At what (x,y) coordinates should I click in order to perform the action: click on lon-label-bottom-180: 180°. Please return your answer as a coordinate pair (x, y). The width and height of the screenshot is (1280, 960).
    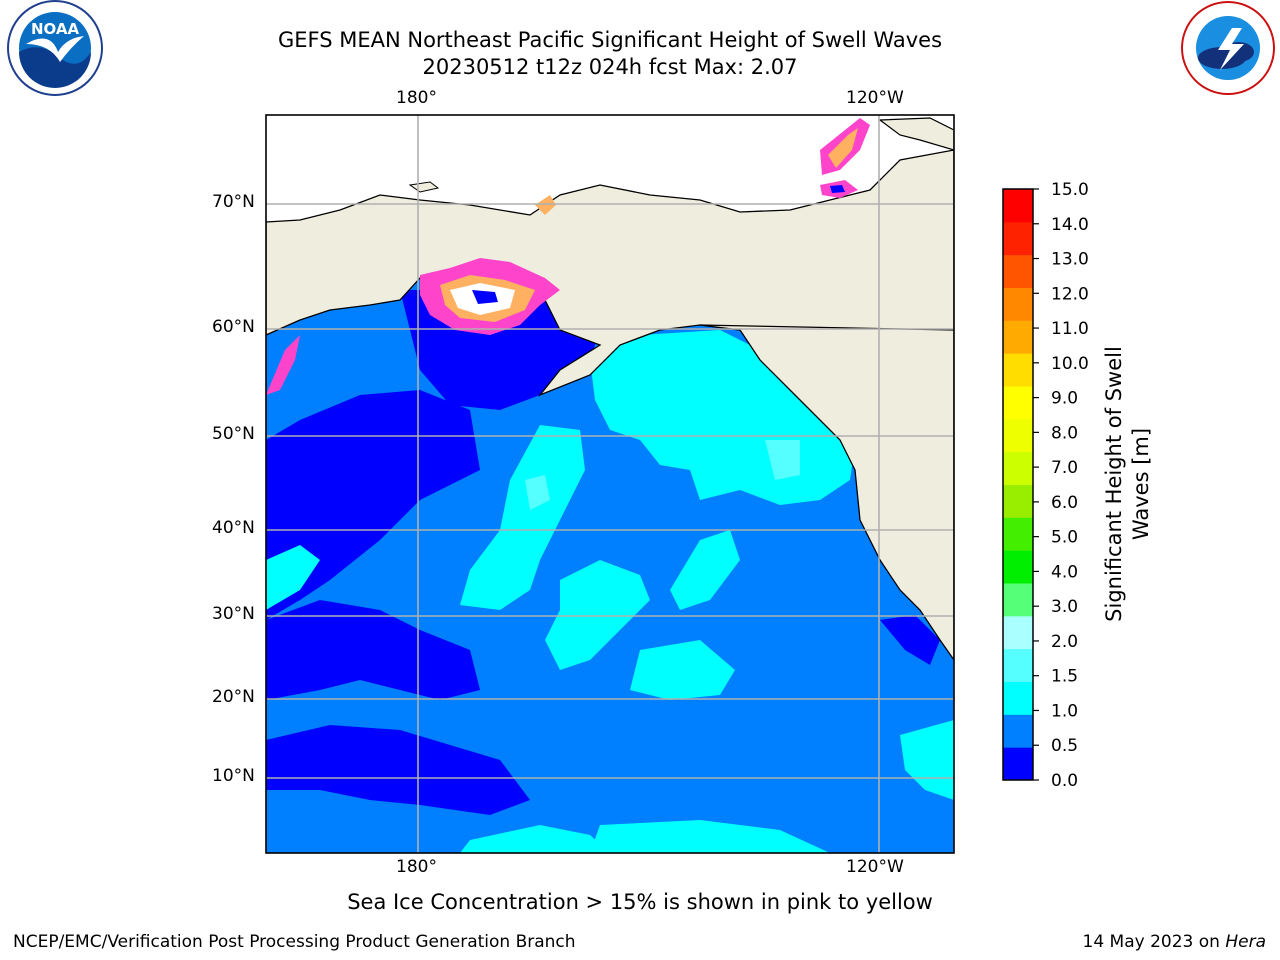
    Looking at the image, I should click on (416, 867).